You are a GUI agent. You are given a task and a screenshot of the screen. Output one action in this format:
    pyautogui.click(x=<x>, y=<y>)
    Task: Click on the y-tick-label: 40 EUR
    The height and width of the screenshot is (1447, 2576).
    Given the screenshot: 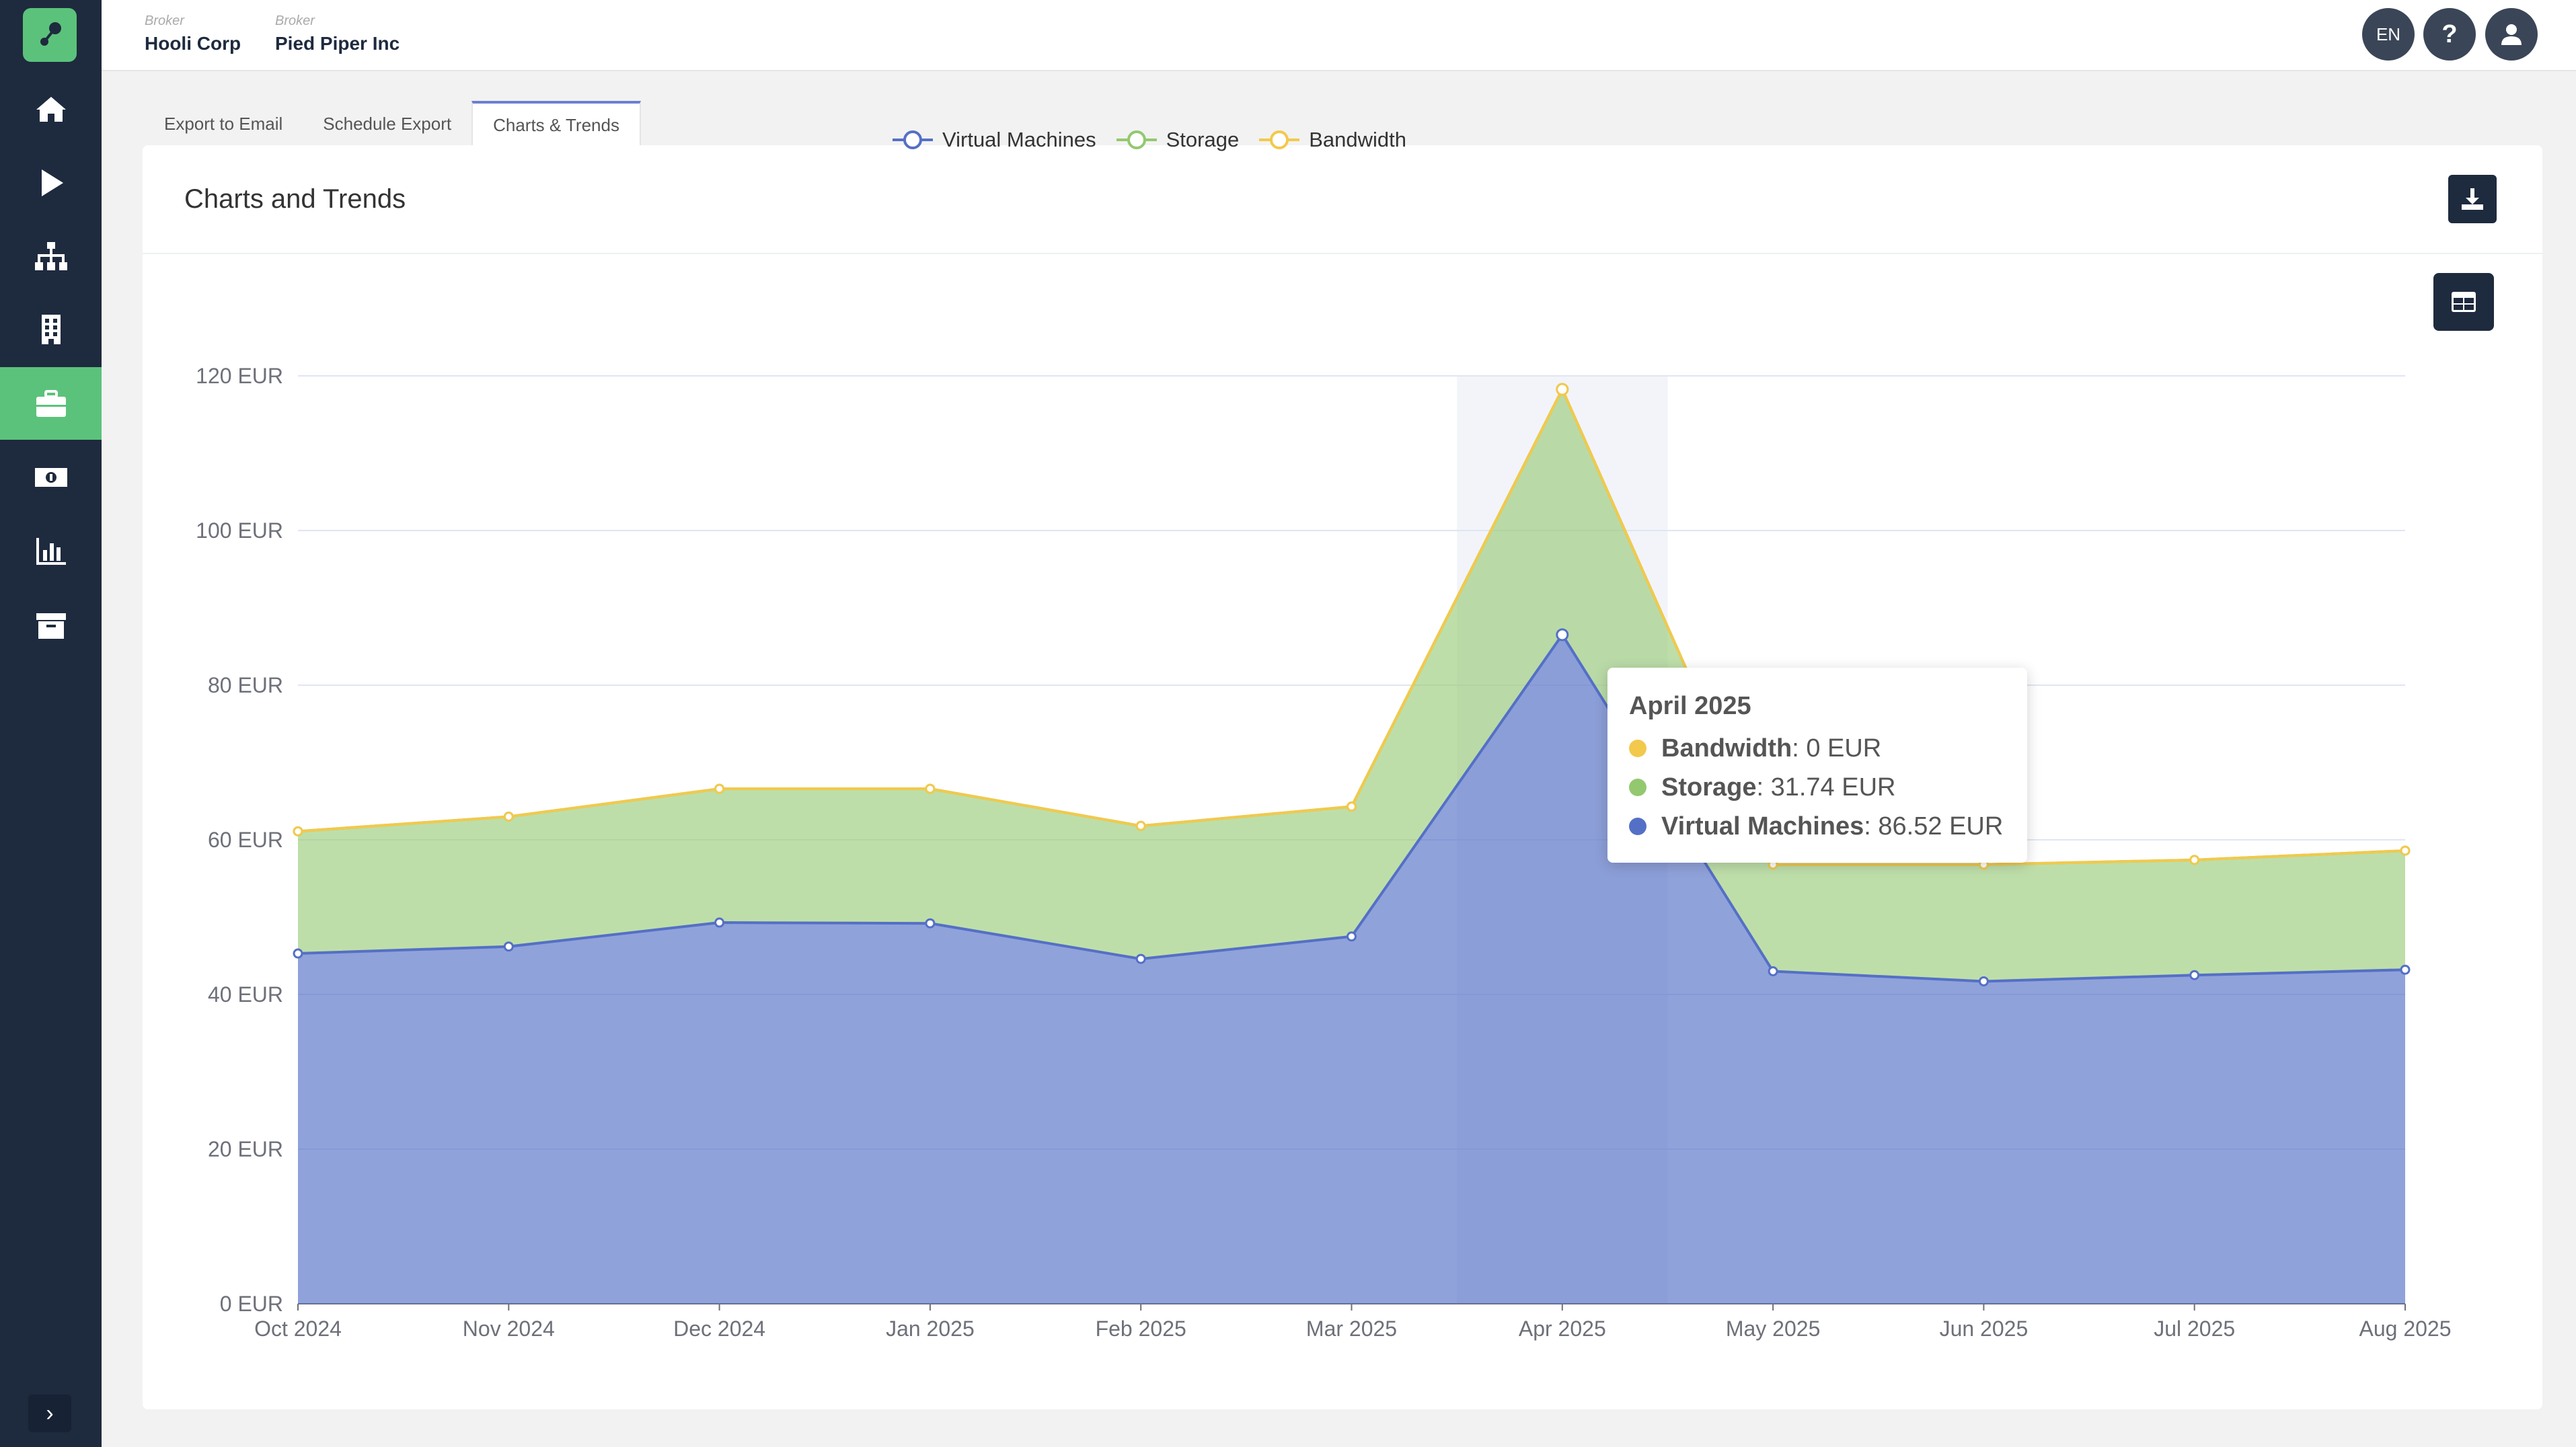 What is the action you would take?
    pyautogui.click(x=245, y=994)
    